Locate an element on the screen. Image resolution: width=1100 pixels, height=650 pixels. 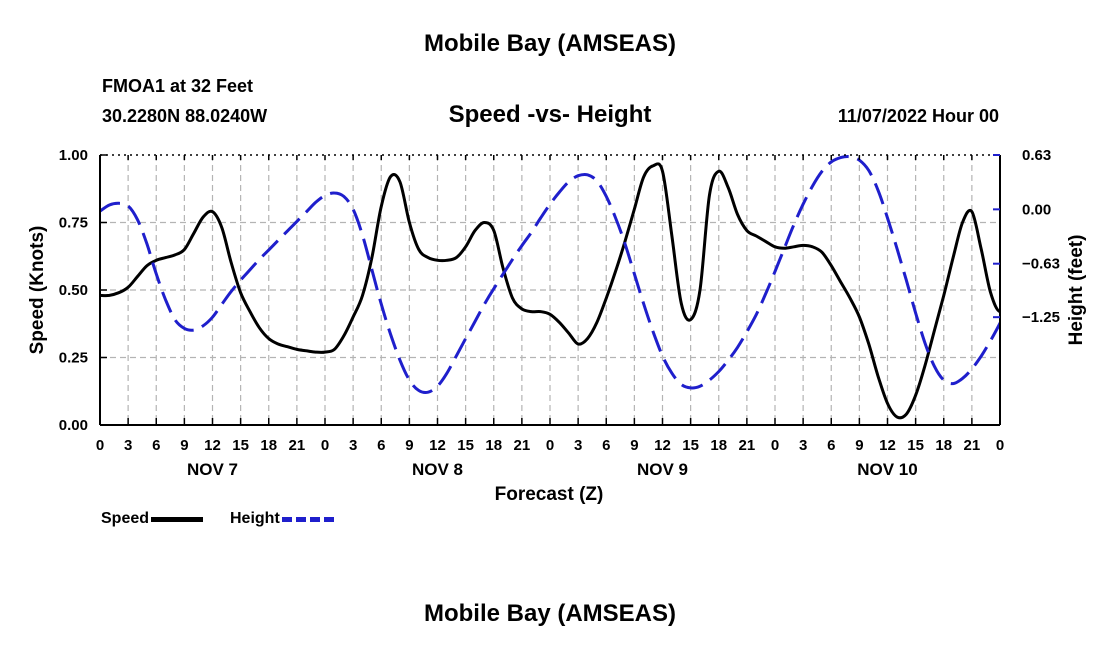
date-label: NOV 8 is located at coordinates (437, 469).